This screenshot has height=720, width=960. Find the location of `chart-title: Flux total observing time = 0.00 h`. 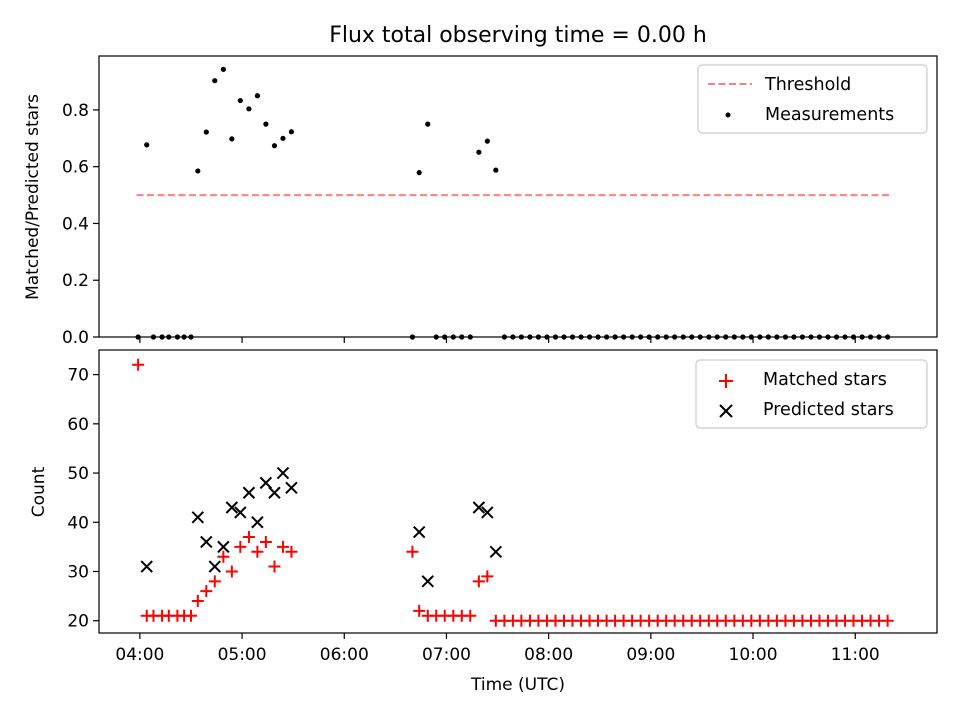

chart-title: Flux total observing time = 0.00 h is located at coordinates (518, 35).